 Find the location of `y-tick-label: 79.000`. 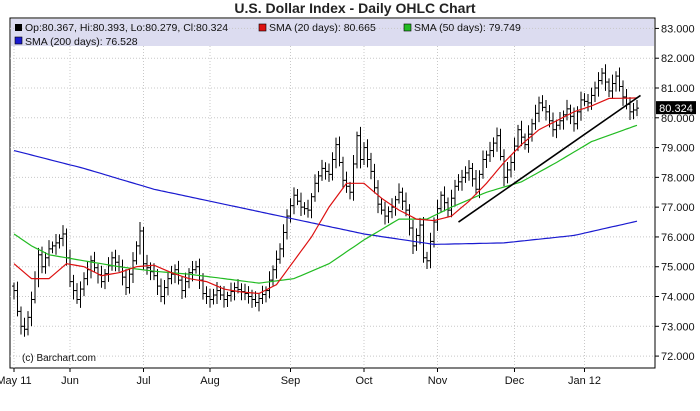

y-tick-label: 79.000 is located at coordinates (678, 149).